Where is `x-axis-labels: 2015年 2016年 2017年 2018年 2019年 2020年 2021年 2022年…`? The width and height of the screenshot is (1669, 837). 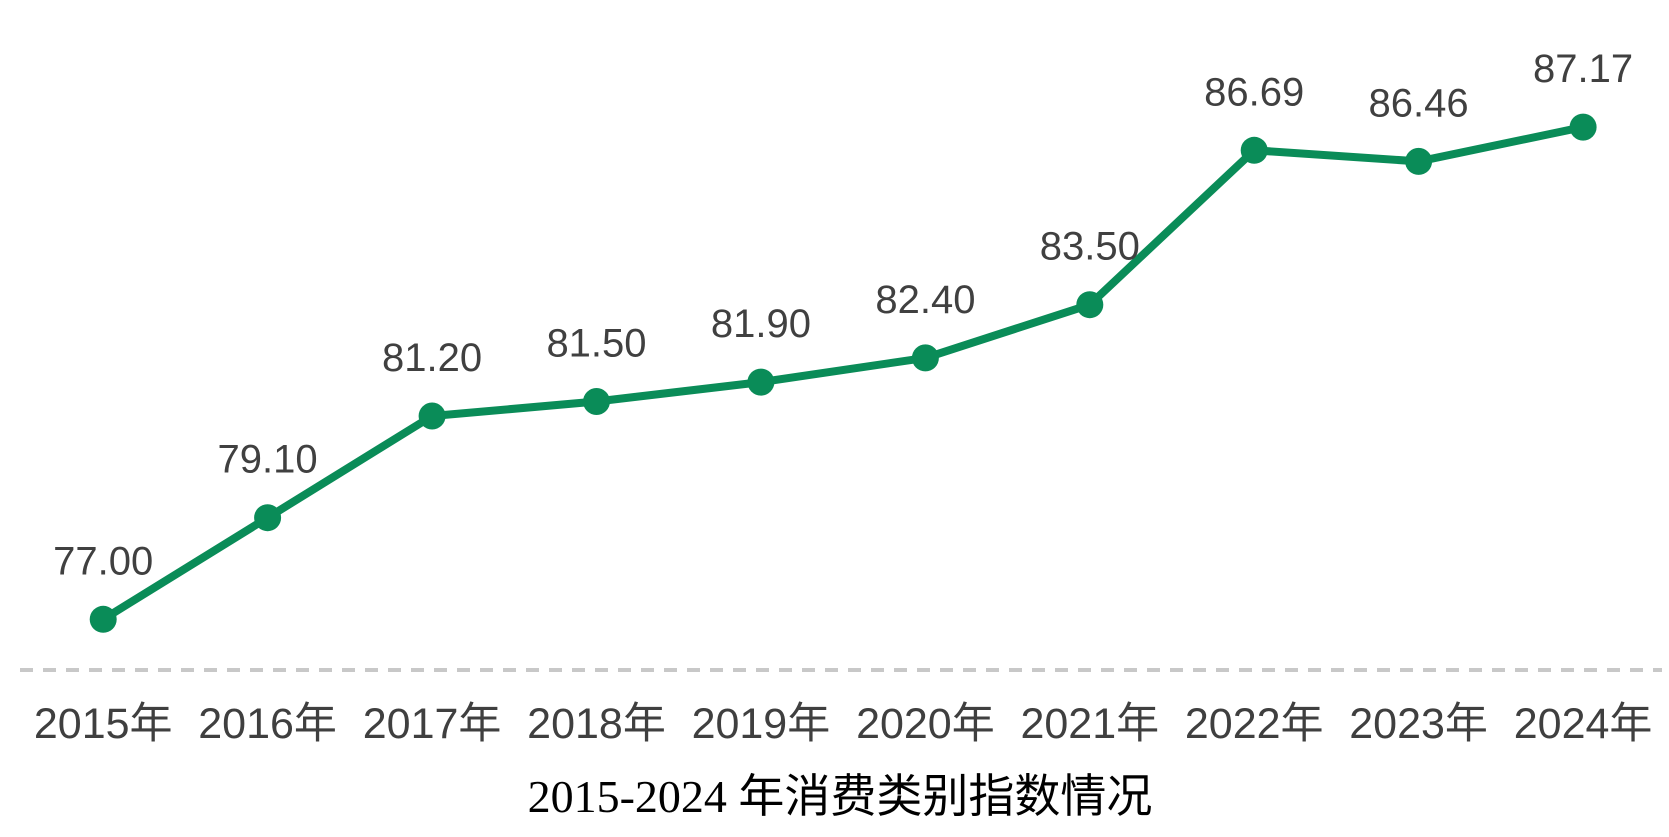 x-axis-labels: 2015年 2016年 2017年 2018年 2019年 2020年 2021年 2022年… is located at coordinates (843, 724).